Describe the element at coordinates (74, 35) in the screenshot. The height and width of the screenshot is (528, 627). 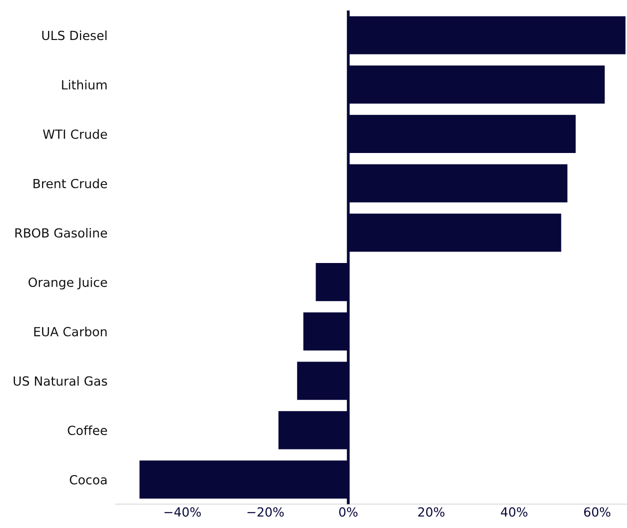
I see `y-tick-label: ULS Diesel` at that location.